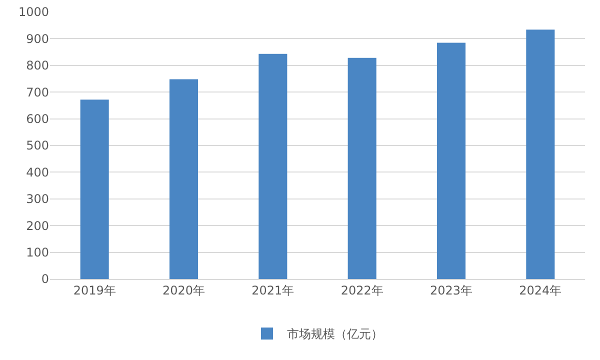 The width and height of the screenshot is (600, 360). What do you see at coordinates (37, 253) in the screenshot?
I see `y-tick-label: 100` at bounding box center [37, 253].